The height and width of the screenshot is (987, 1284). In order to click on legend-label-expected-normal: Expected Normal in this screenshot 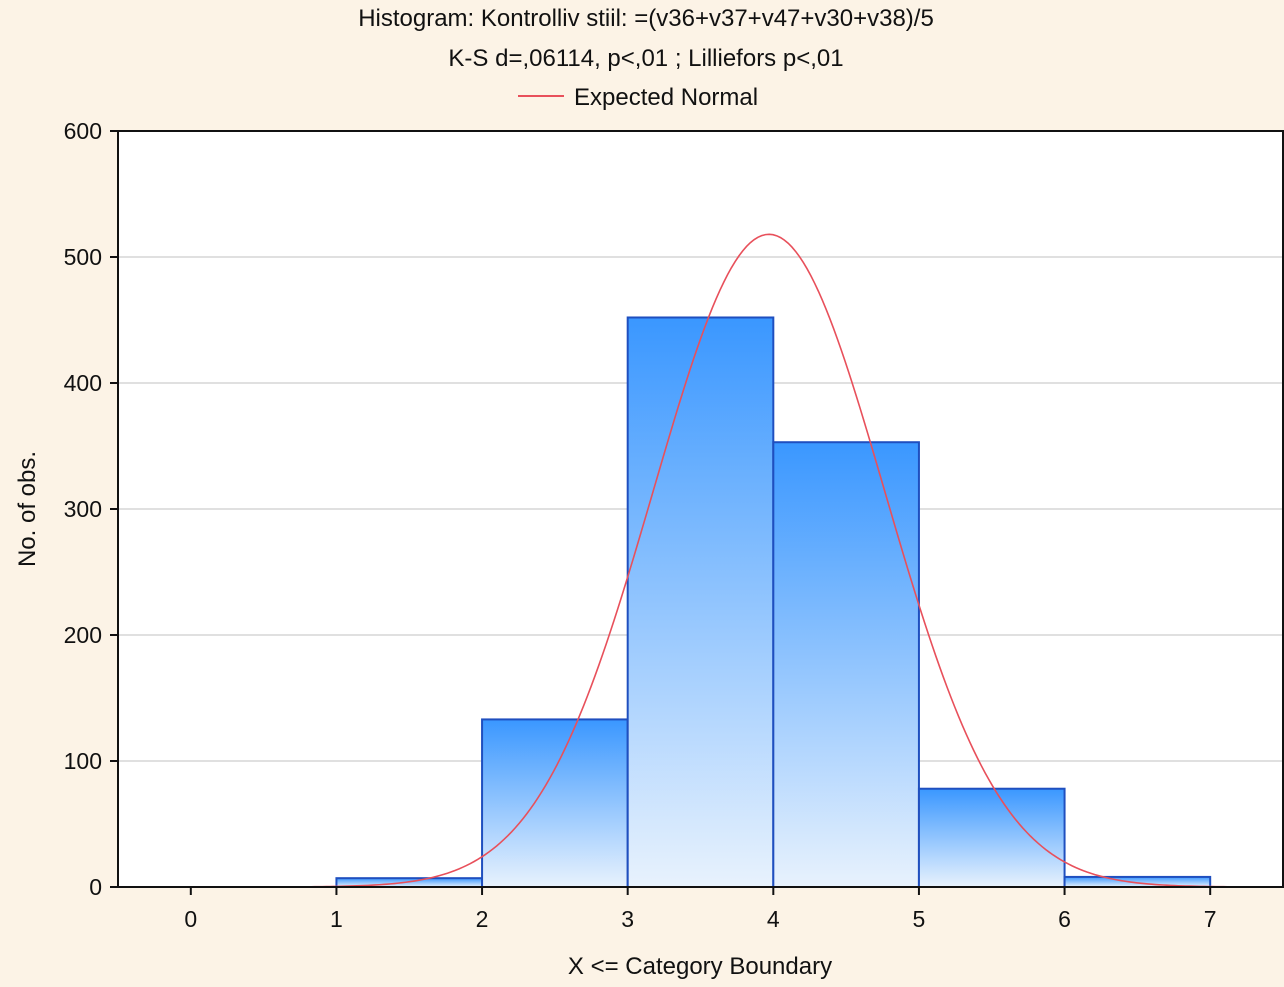, I will do `click(666, 97)`.